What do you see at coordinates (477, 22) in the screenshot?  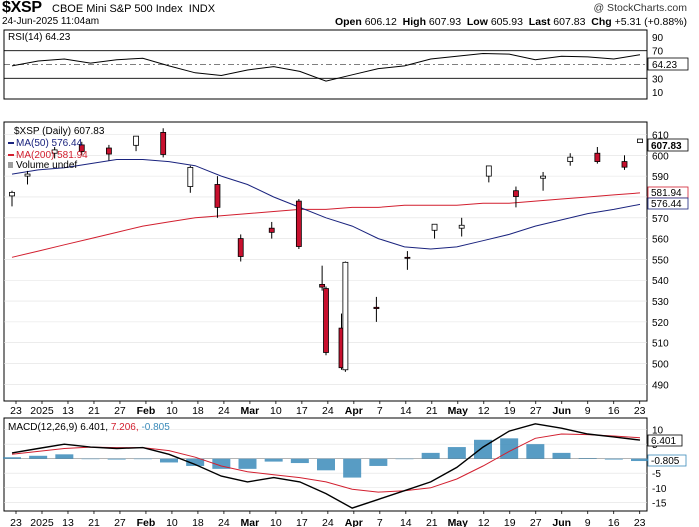 I see `low-label: Low` at bounding box center [477, 22].